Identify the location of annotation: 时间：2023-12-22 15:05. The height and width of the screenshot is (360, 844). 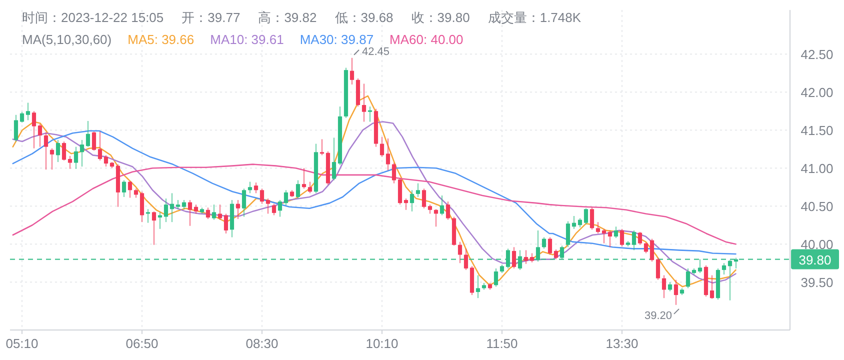
(93, 17).